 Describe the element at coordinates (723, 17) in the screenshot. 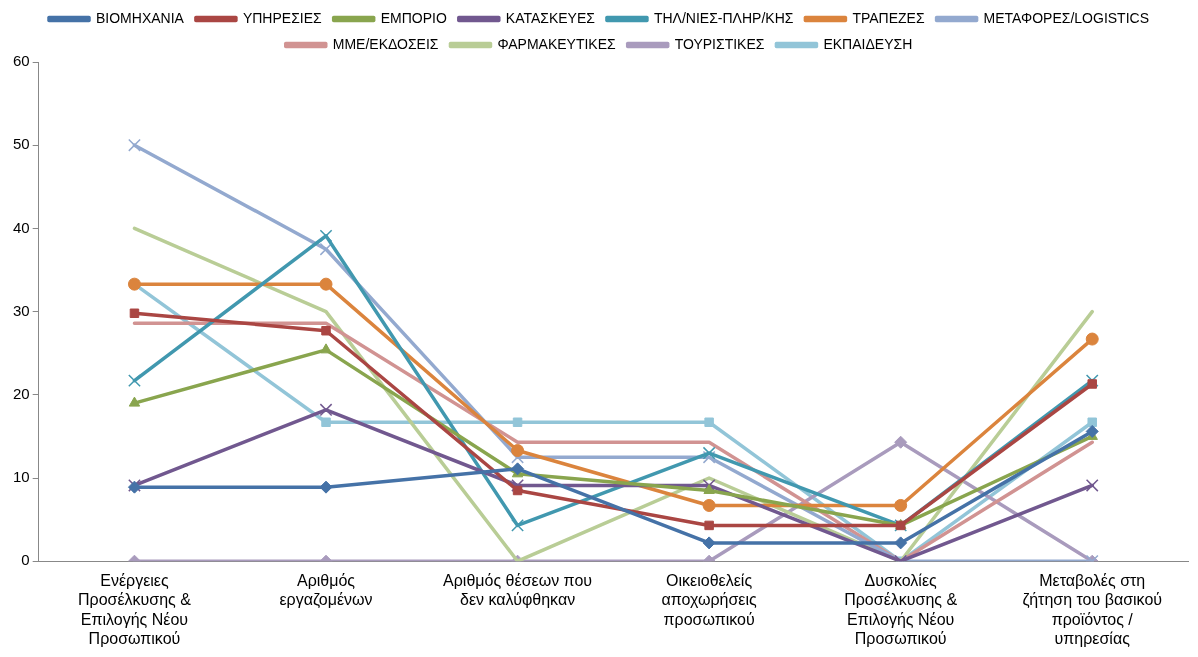

I see `legend-label: ΤΗΛ/ΝΙΕΣ-ΠΛΗΡ/ΚΗΣ` at that location.